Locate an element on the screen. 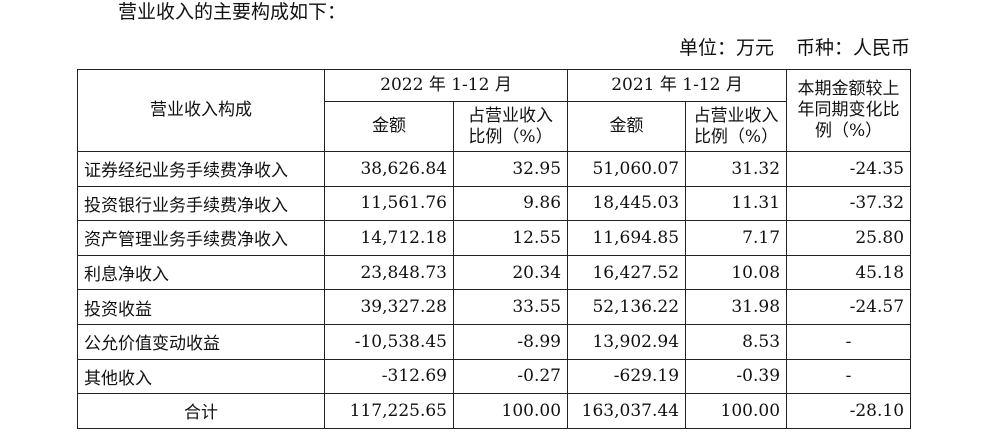 The width and height of the screenshot is (1000, 440). share-2021-cell: 7.17 is located at coordinates (736, 238).